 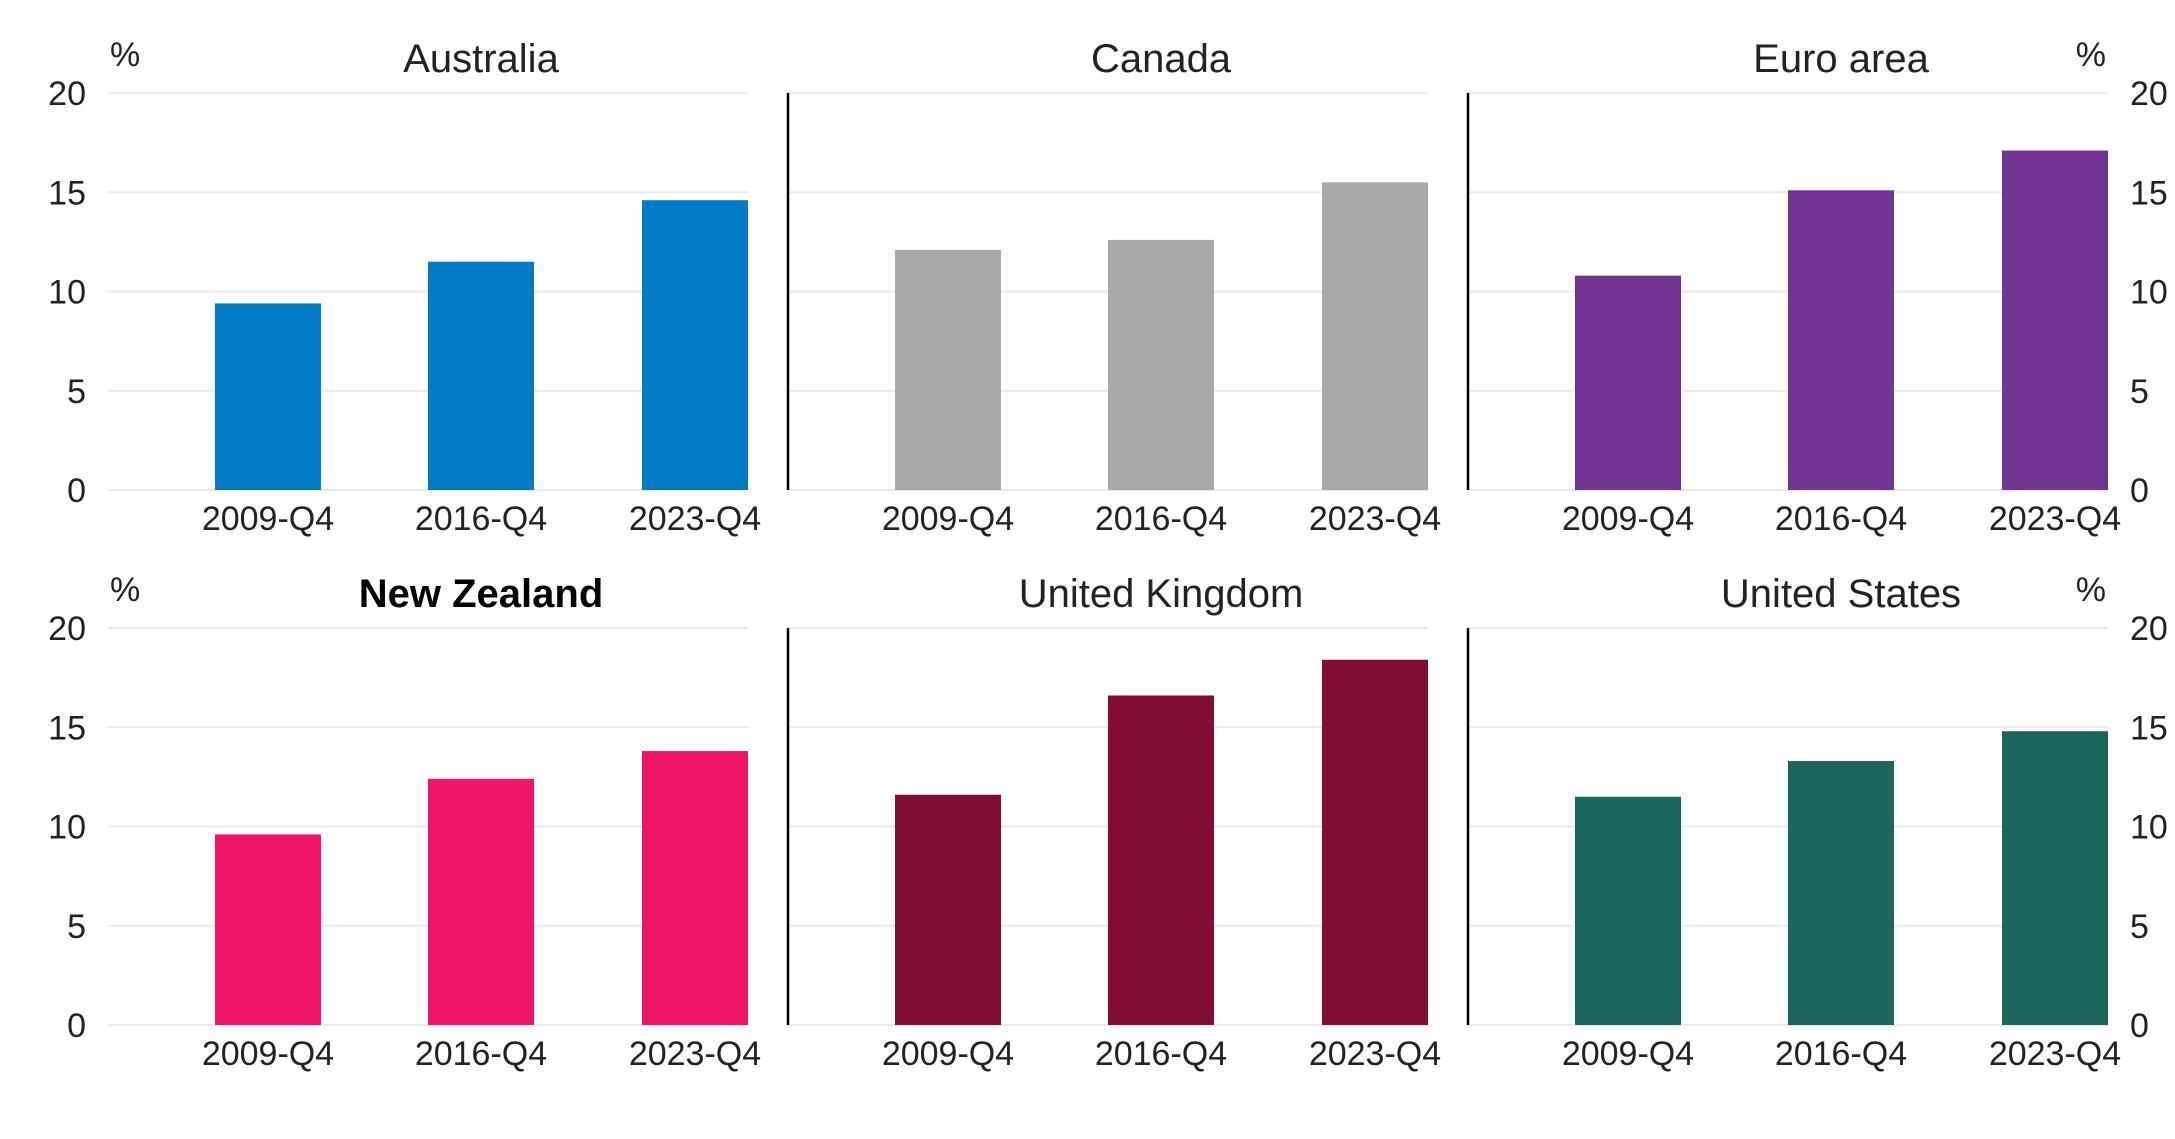 What do you see at coordinates (1841, 594) in the screenshot?
I see `panel-title: United States` at bounding box center [1841, 594].